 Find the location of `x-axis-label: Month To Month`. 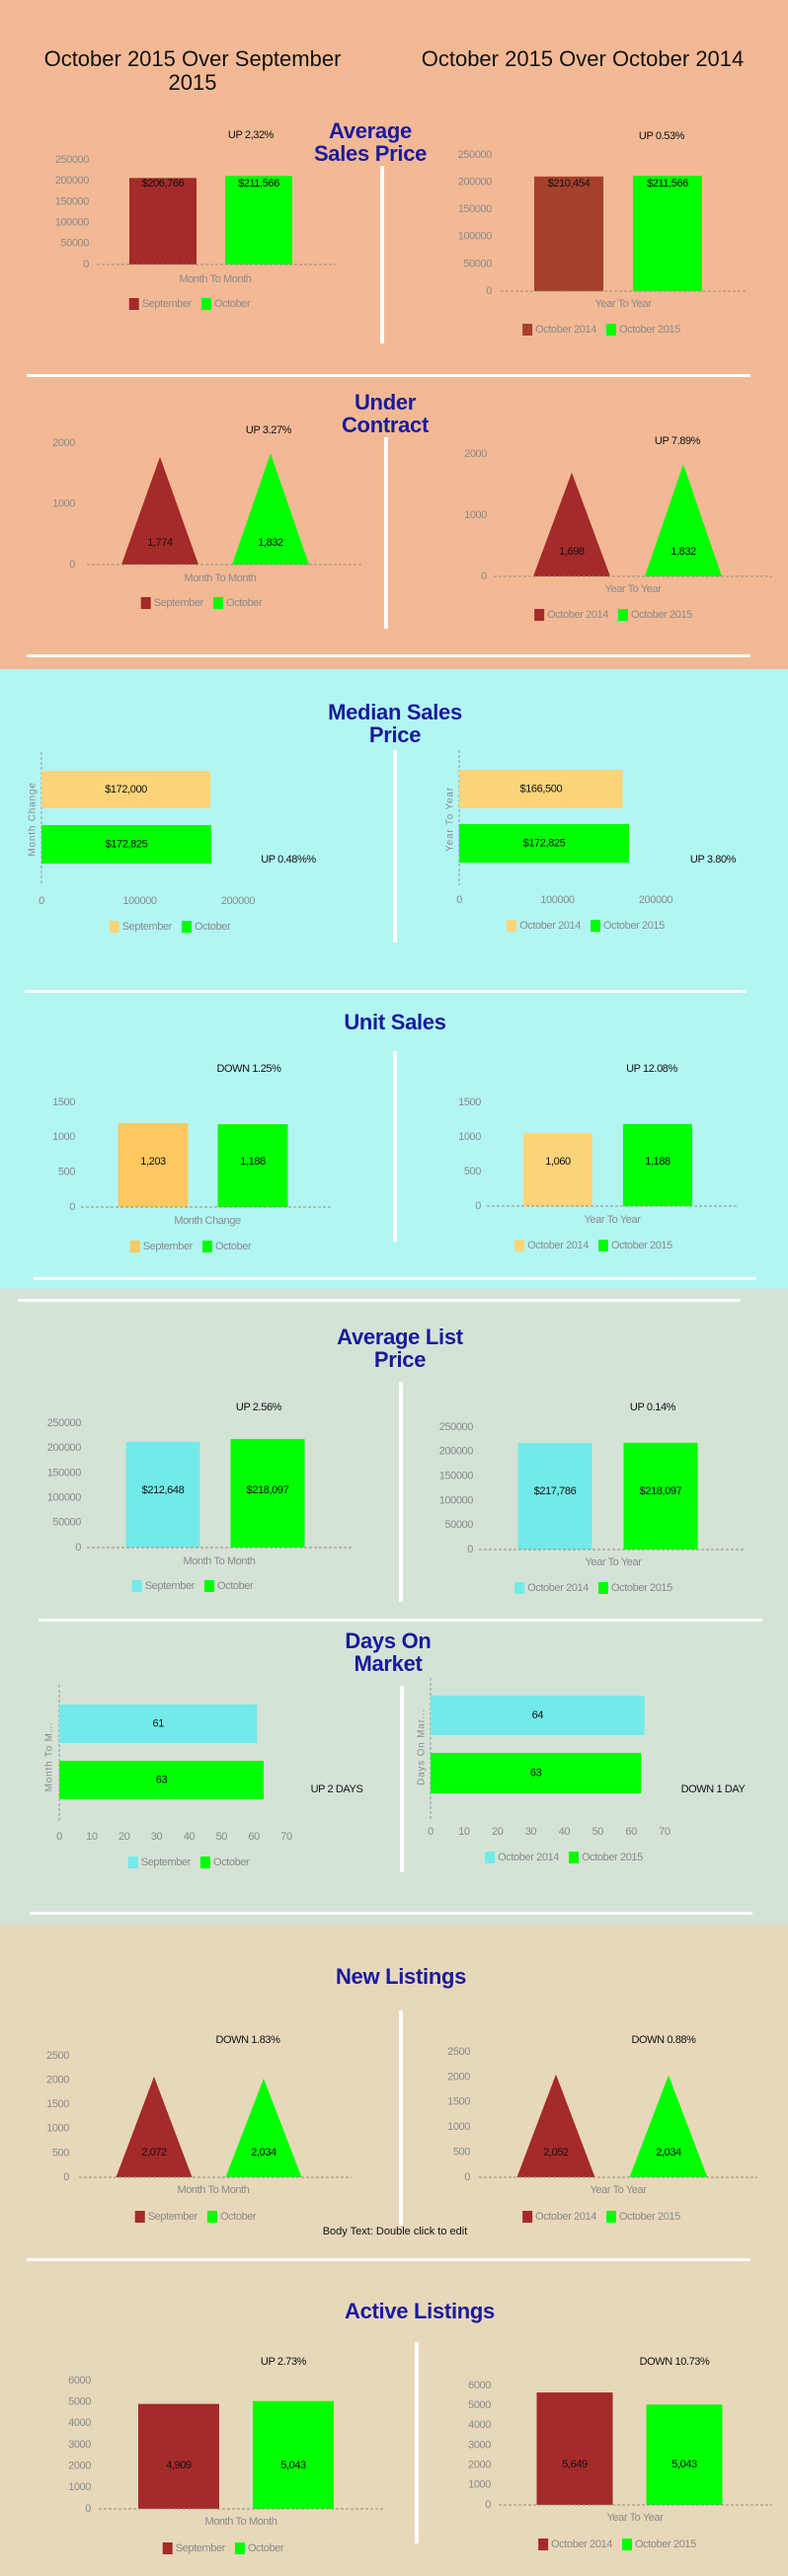

x-axis-label: Month To Month is located at coordinates (240, 2522).